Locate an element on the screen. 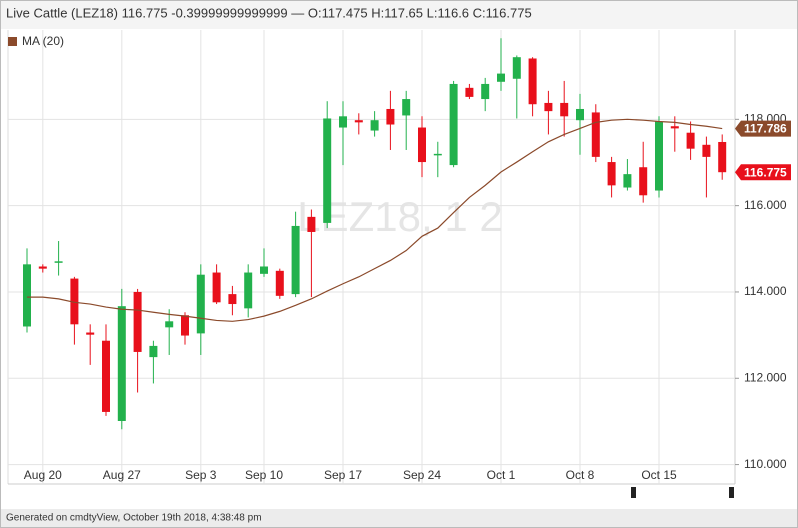 This screenshot has height=528, width=798. x-tick-label: Aug 20 is located at coordinates (43, 475).